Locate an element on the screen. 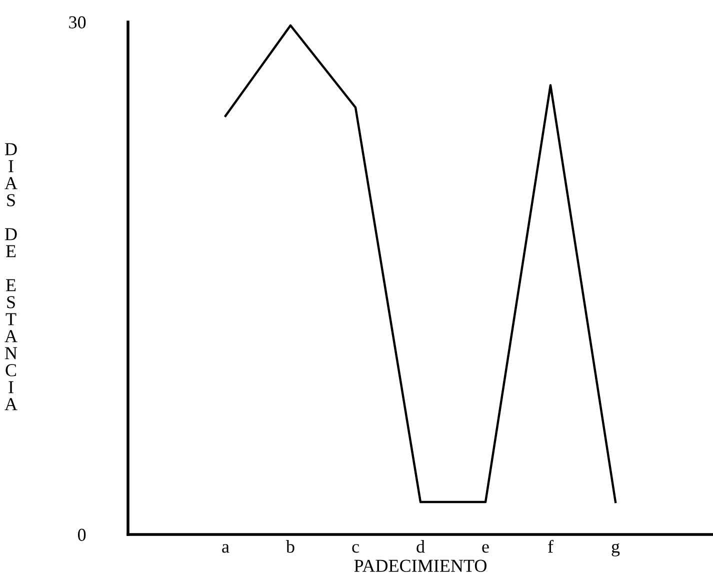  x-tick-label: e is located at coordinates (485, 548).